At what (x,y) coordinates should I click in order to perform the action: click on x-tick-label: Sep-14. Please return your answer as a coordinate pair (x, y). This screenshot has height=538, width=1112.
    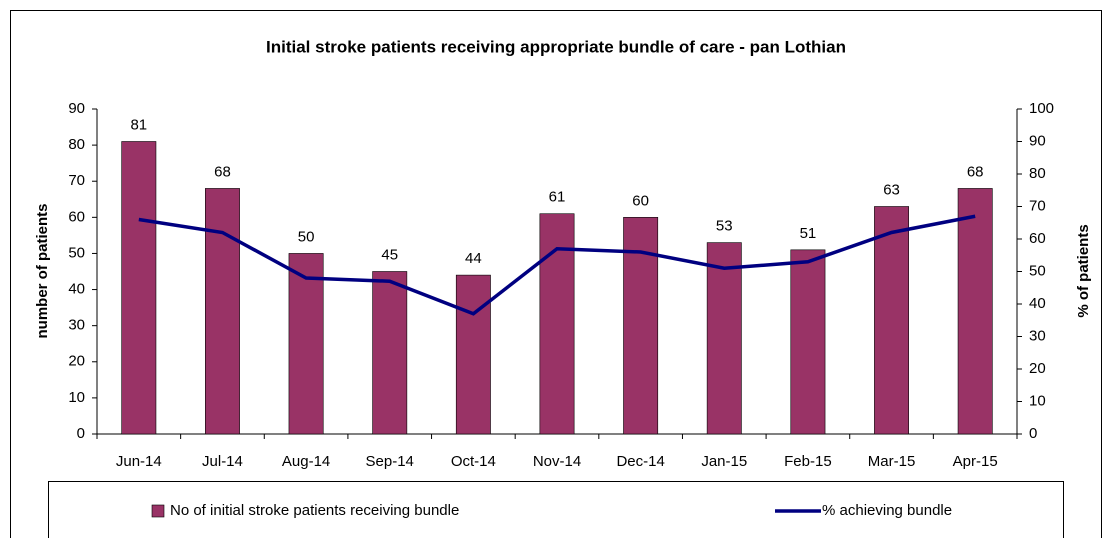
    Looking at the image, I should click on (390, 461).